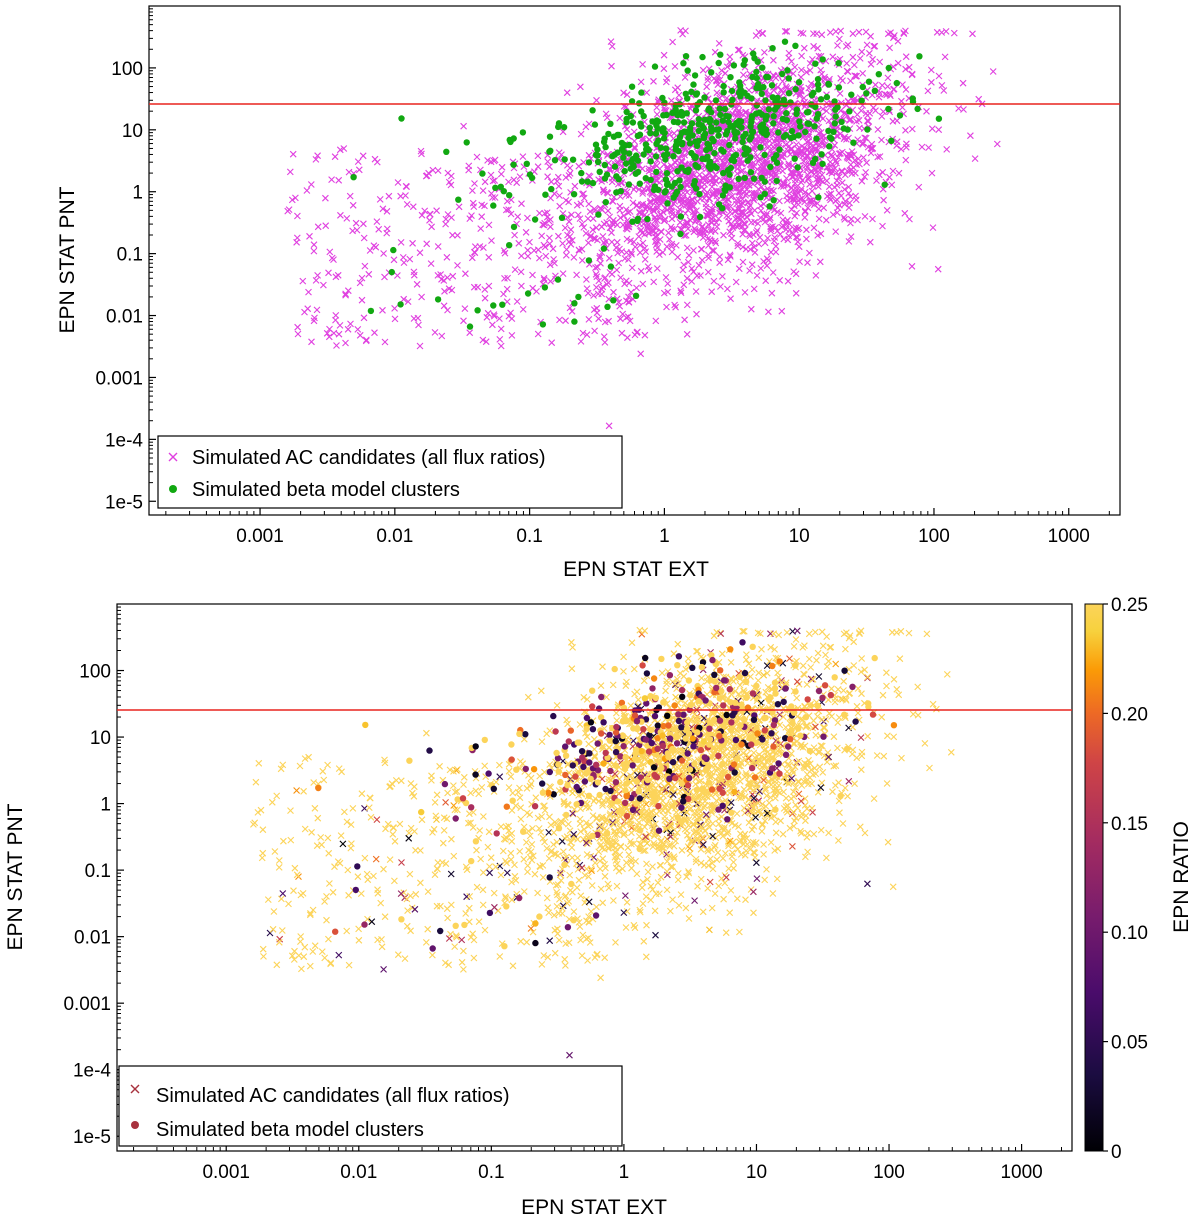 Image resolution: width=1200 pixels, height=1225 pixels. Describe the element at coordinates (394, 536) in the screenshot. I see `top-x-tick-label-1: 0.01` at that location.